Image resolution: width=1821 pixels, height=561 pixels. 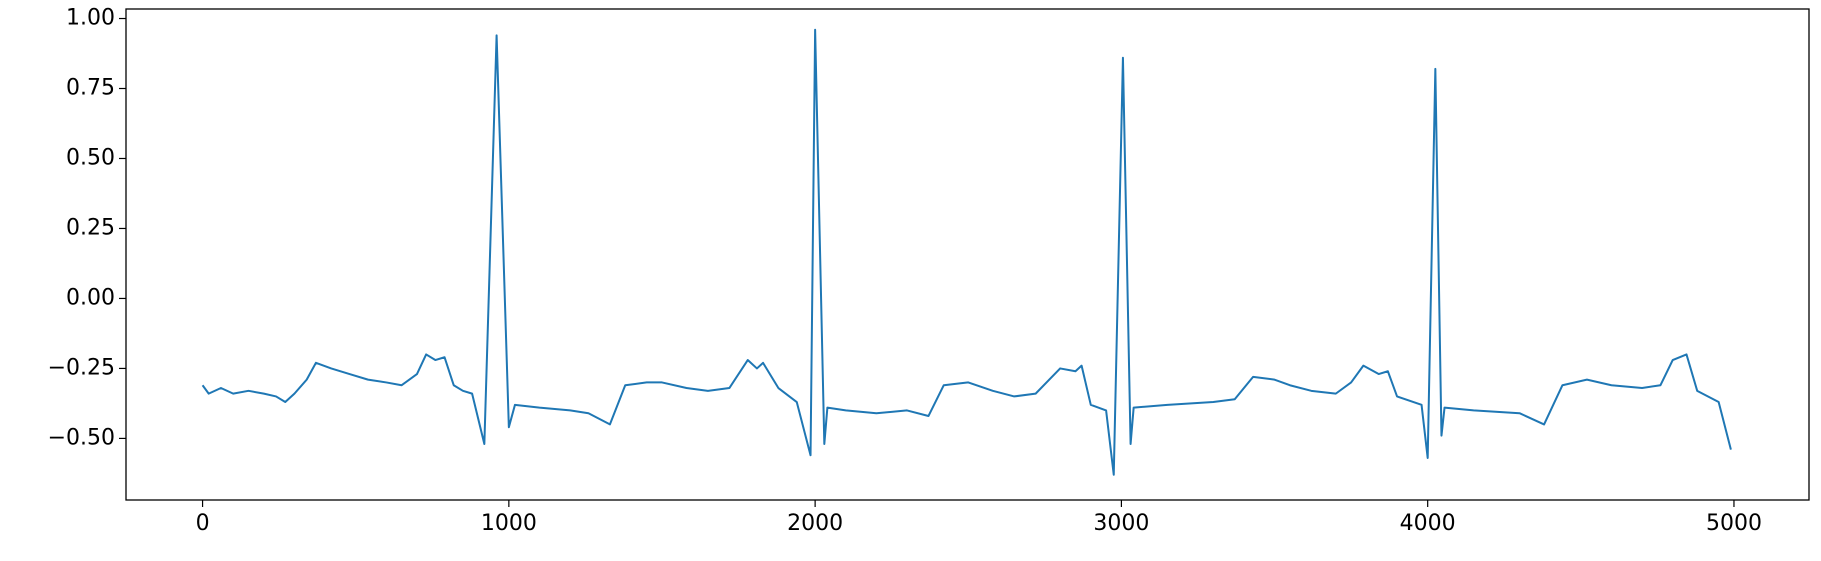 I want to click on x-tick-label: 2000, so click(x=815, y=523).